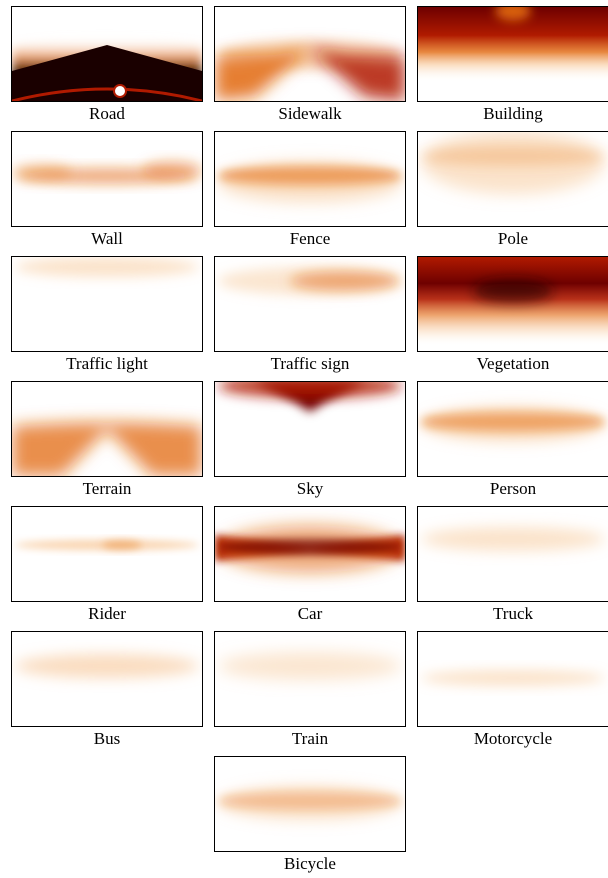 This screenshot has height=878, width=608. I want to click on panel-caption: Pole, so click(513, 238).